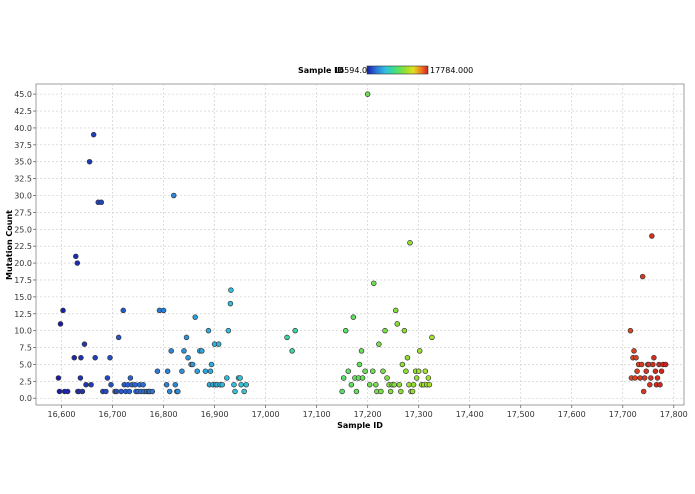 The width and height of the screenshot is (695, 494). I want to click on x-tick-label: 17,800, so click(674, 414).